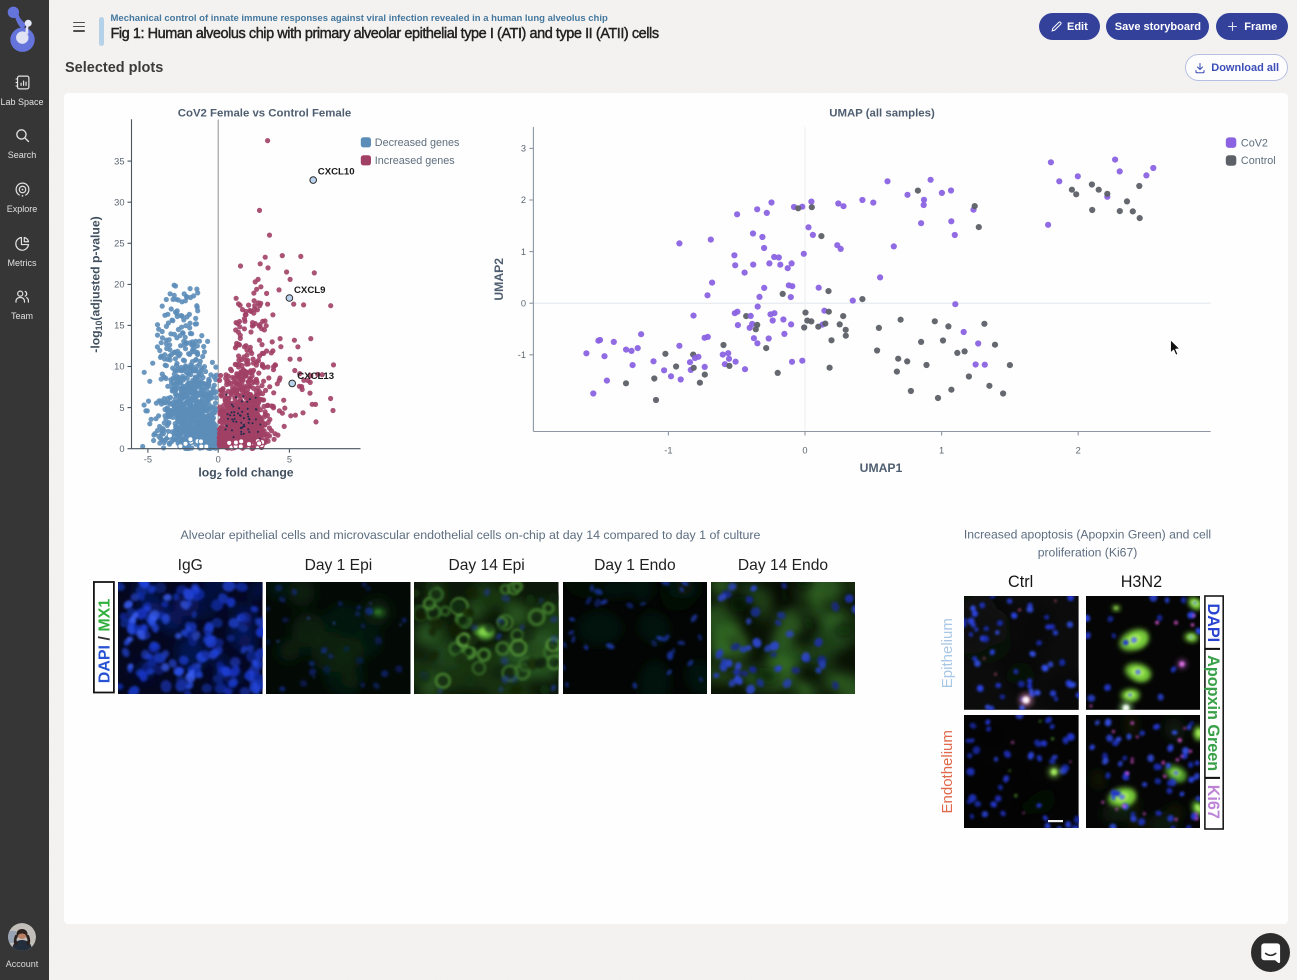 The height and width of the screenshot is (980, 1297). What do you see at coordinates (336, 171) in the screenshot?
I see `svg-text: CXCL10` at bounding box center [336, 171].